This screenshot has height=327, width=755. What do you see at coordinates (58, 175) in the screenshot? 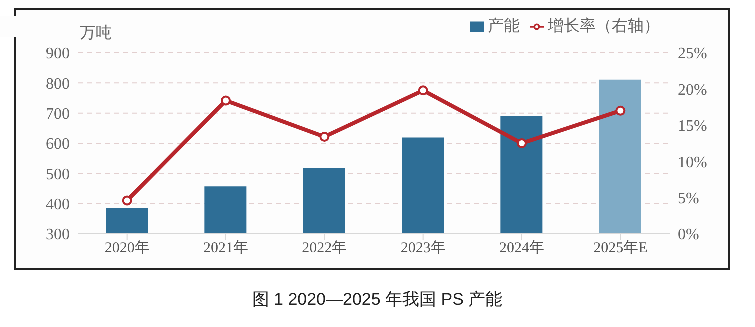
I see `y-tick-label: 500` at bounding box center [58, 175].